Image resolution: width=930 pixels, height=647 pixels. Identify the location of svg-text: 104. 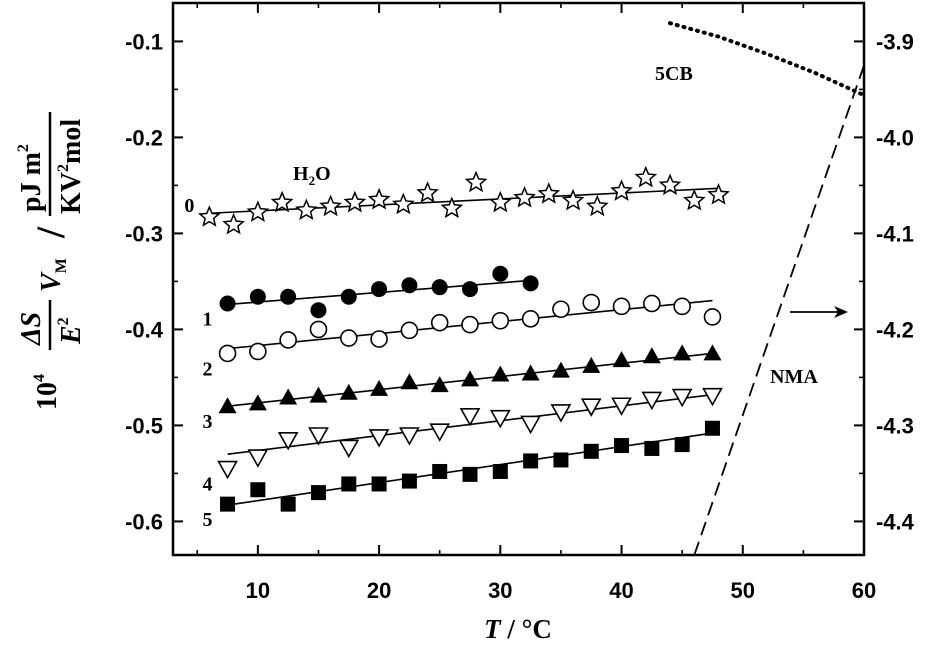
(47, 392).